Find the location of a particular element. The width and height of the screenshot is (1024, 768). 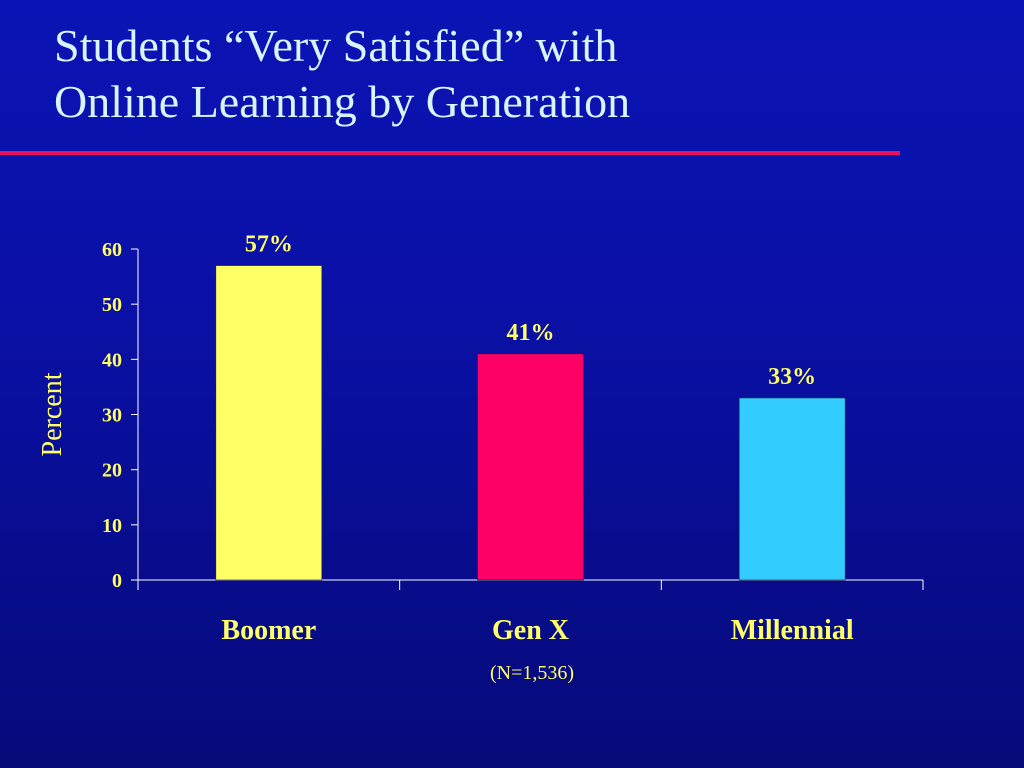

y-tick-label-2: 20 is located at coordinates (112, 471).